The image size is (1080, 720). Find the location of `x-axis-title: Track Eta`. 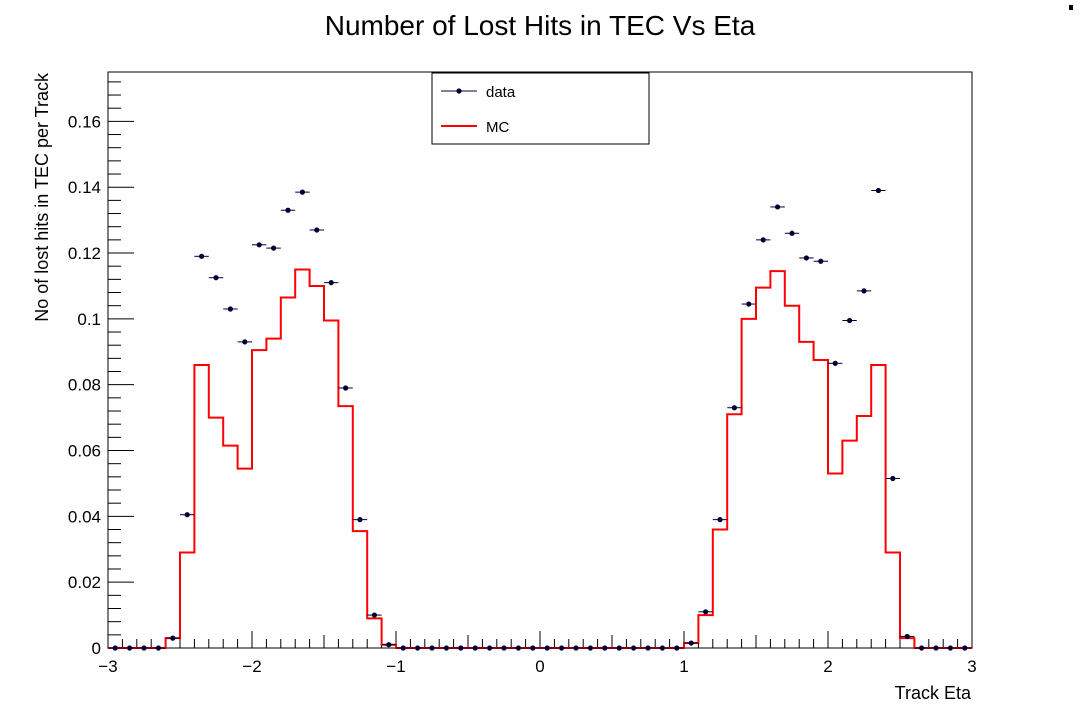

x-axis-title: Track Eta is located at coordinates (933, 693).